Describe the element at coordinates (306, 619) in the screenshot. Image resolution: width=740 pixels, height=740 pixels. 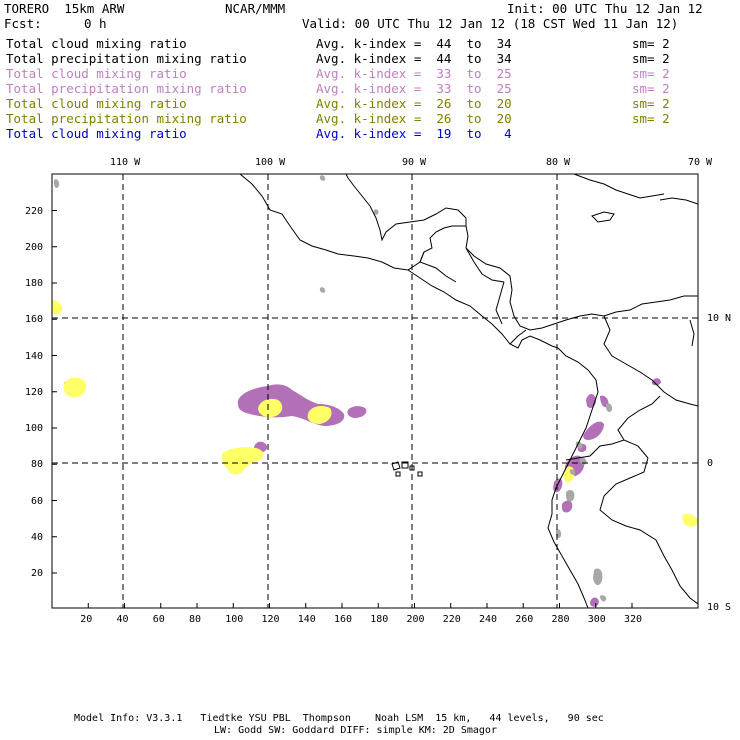
I see `x-tick-label: 140` at that location.